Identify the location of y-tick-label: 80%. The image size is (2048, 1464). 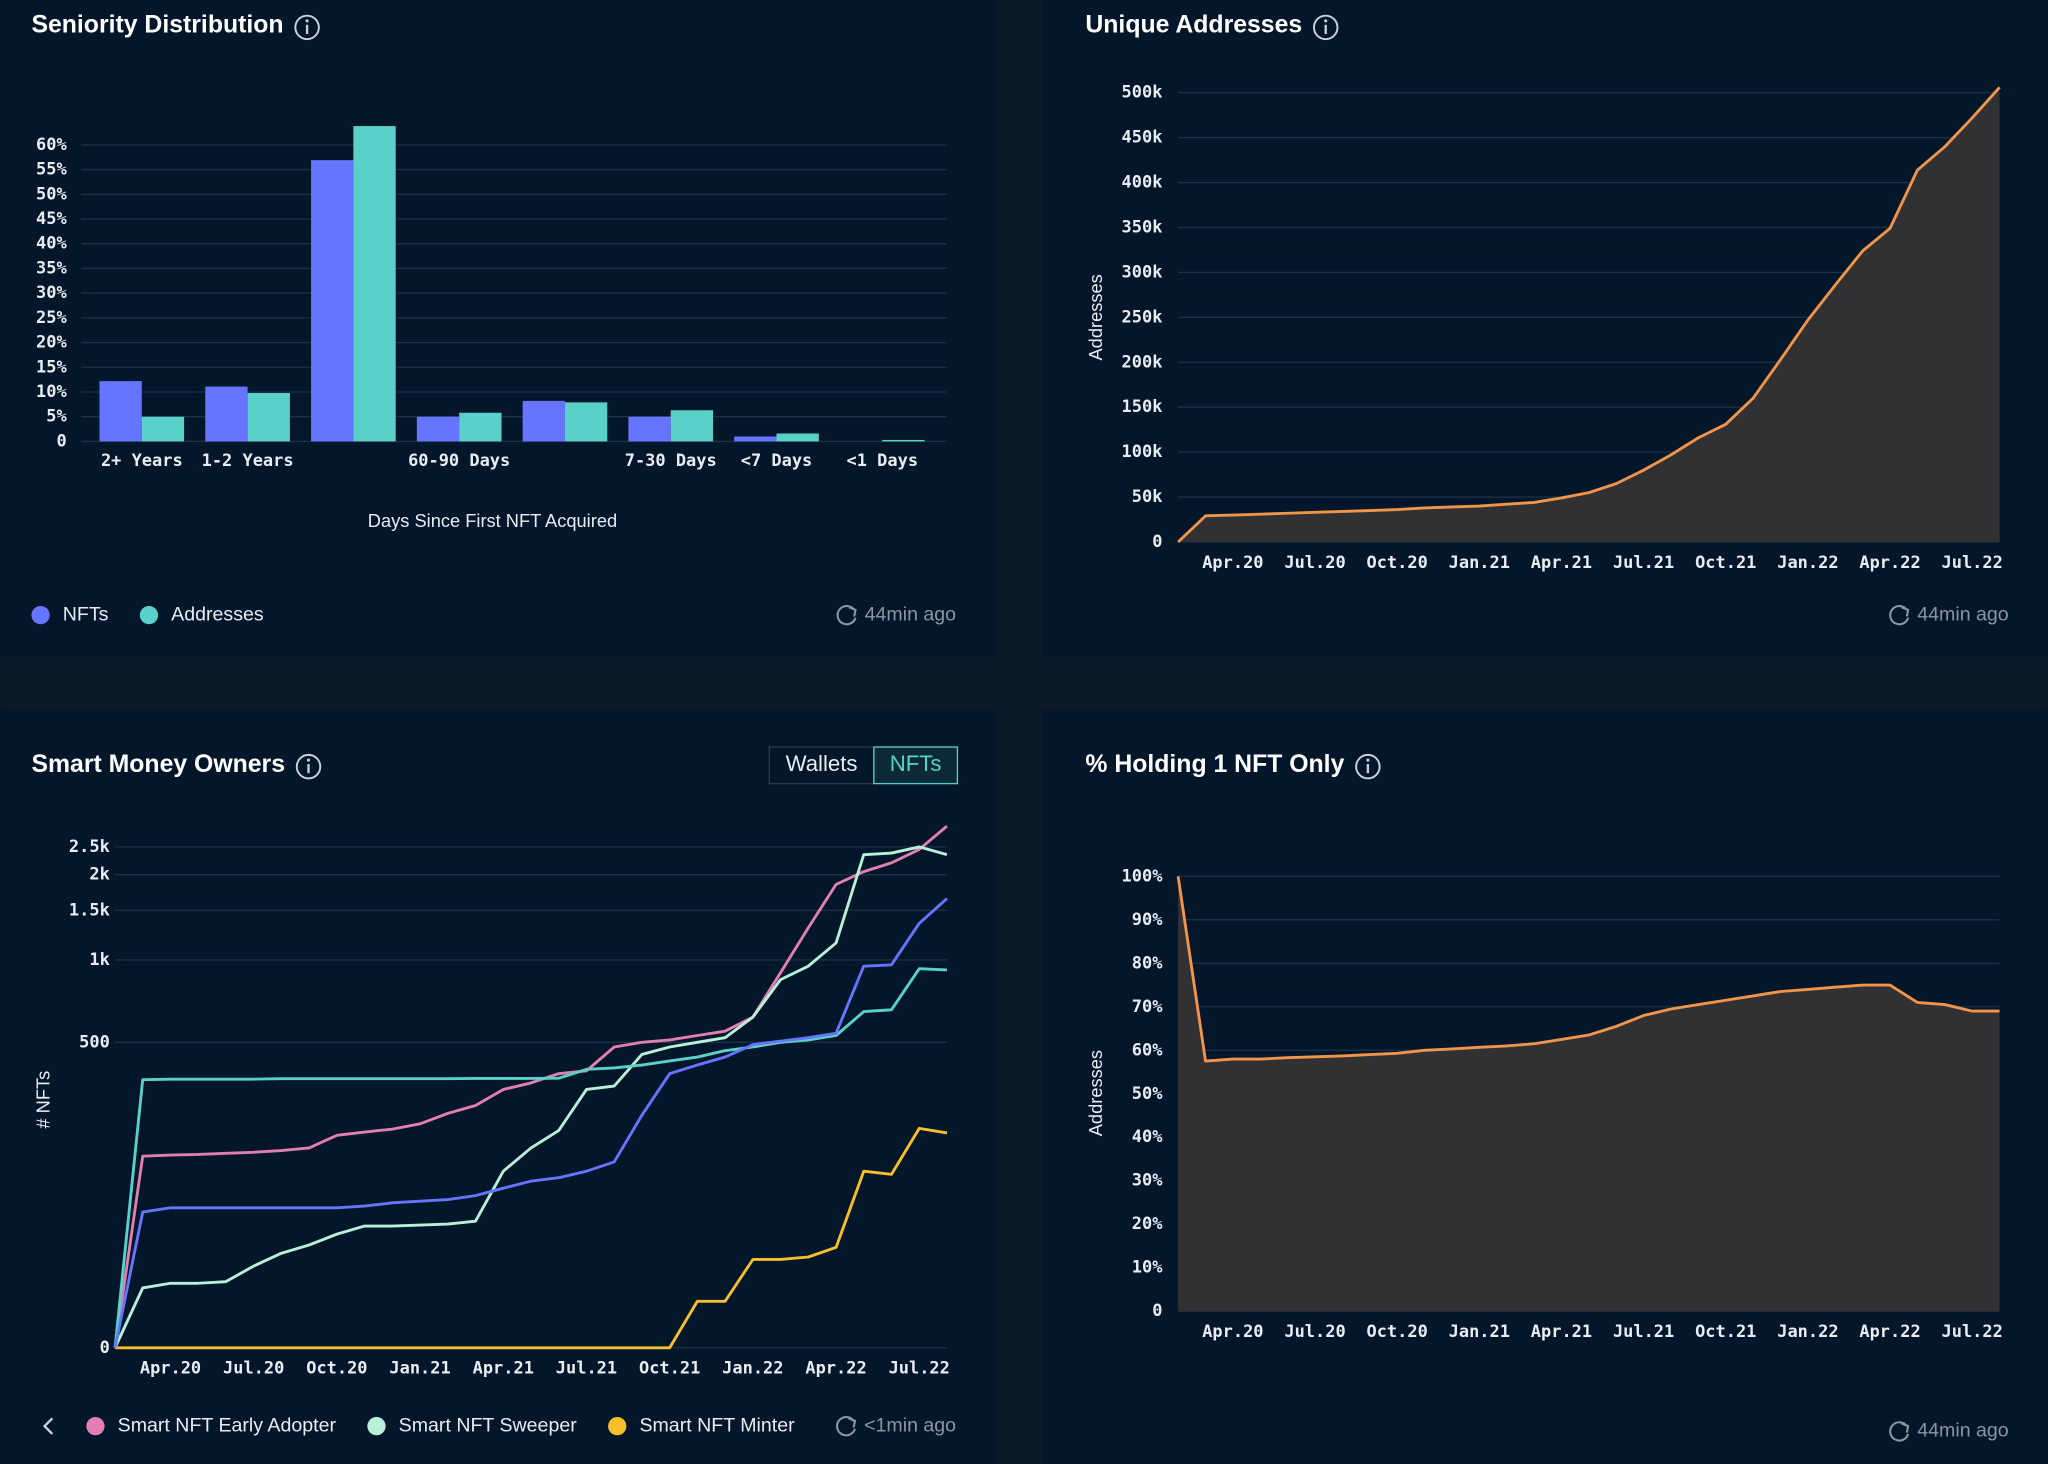
(1147, 963).